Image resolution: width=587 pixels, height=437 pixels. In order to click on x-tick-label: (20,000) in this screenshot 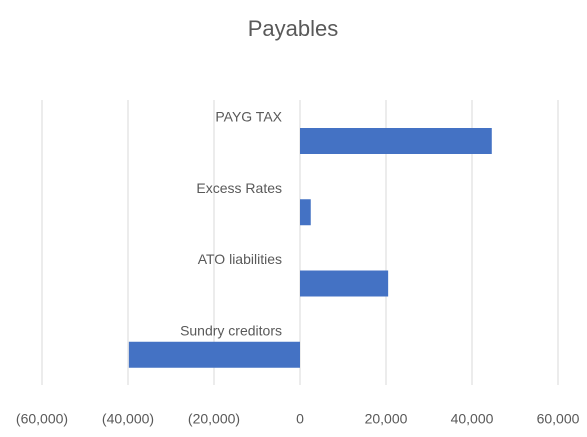, I will do `click(214, 419)`.